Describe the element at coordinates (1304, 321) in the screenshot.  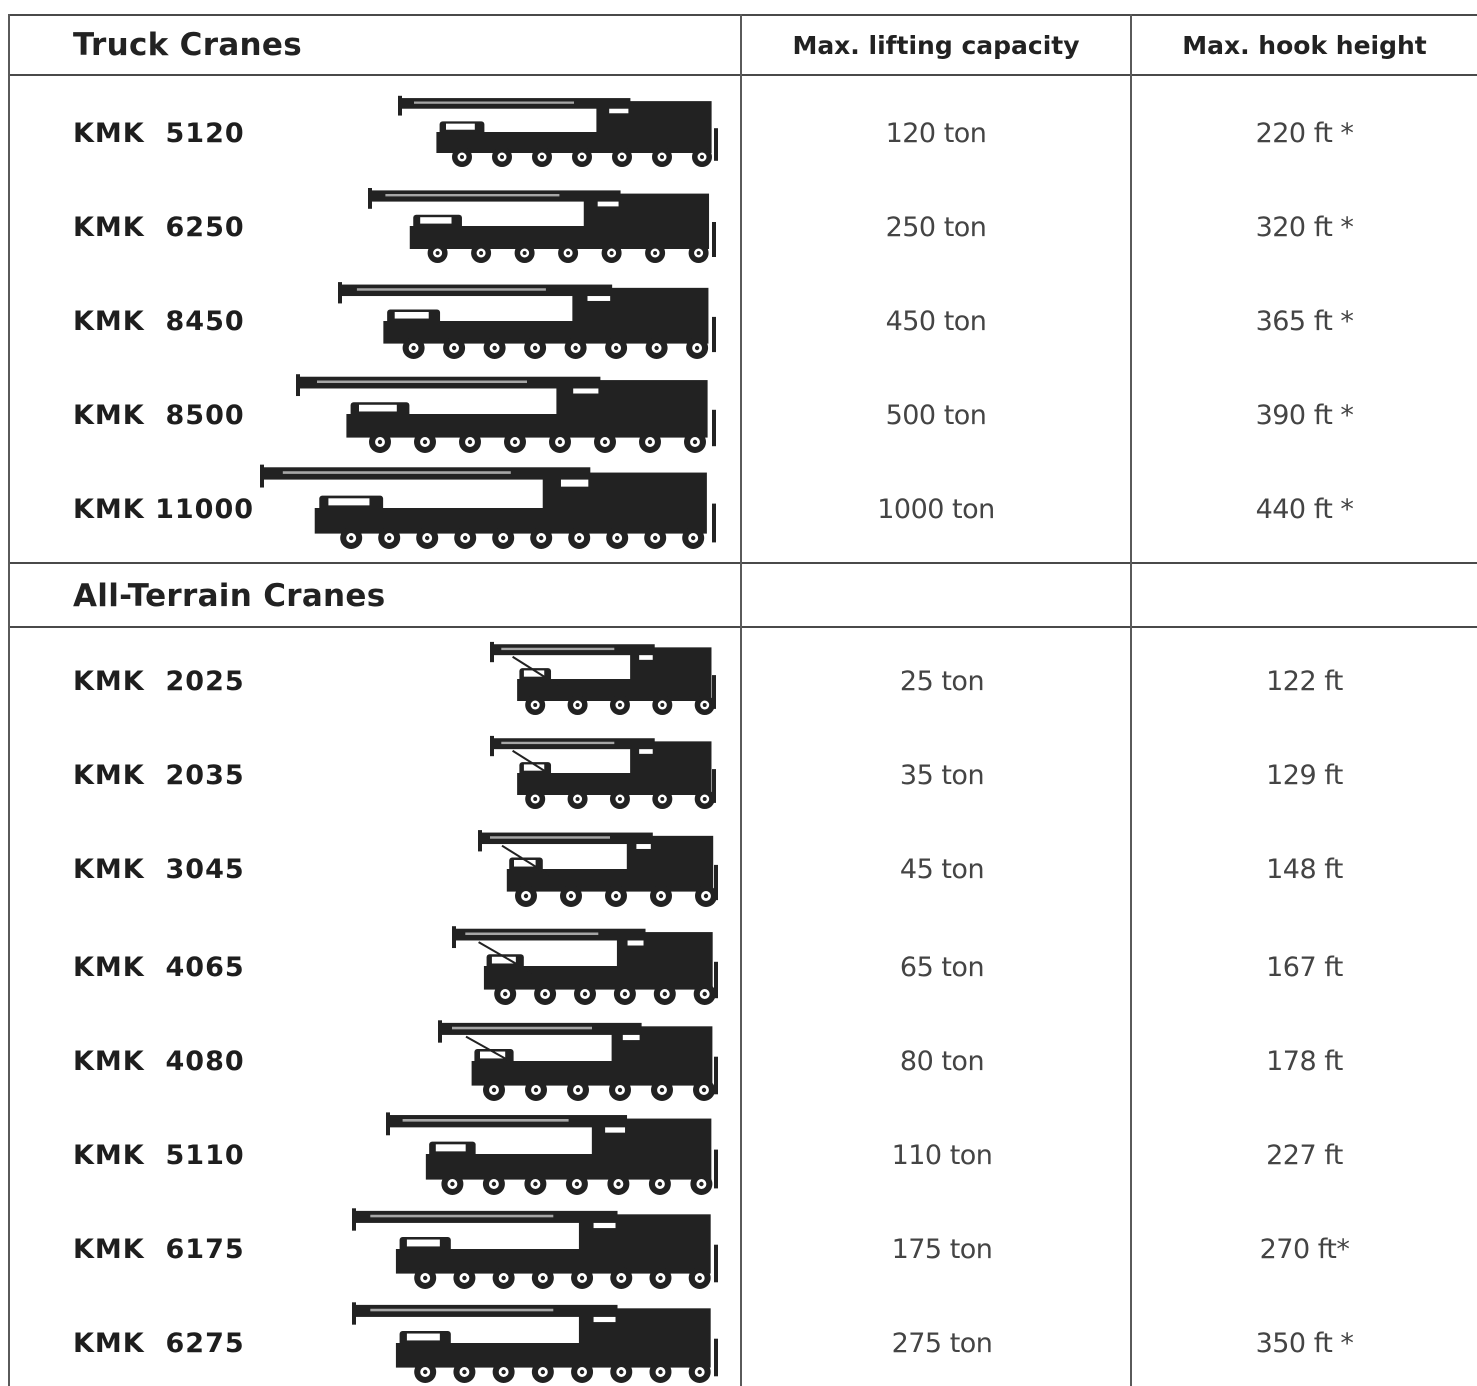
I see `hook-height: 365 ft *` at that location.